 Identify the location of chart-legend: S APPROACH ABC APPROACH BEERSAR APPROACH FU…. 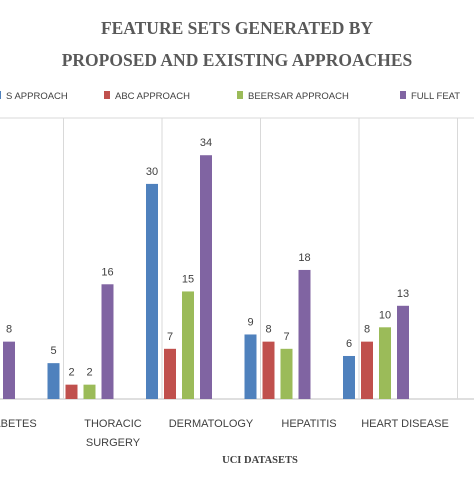
(230, 96).